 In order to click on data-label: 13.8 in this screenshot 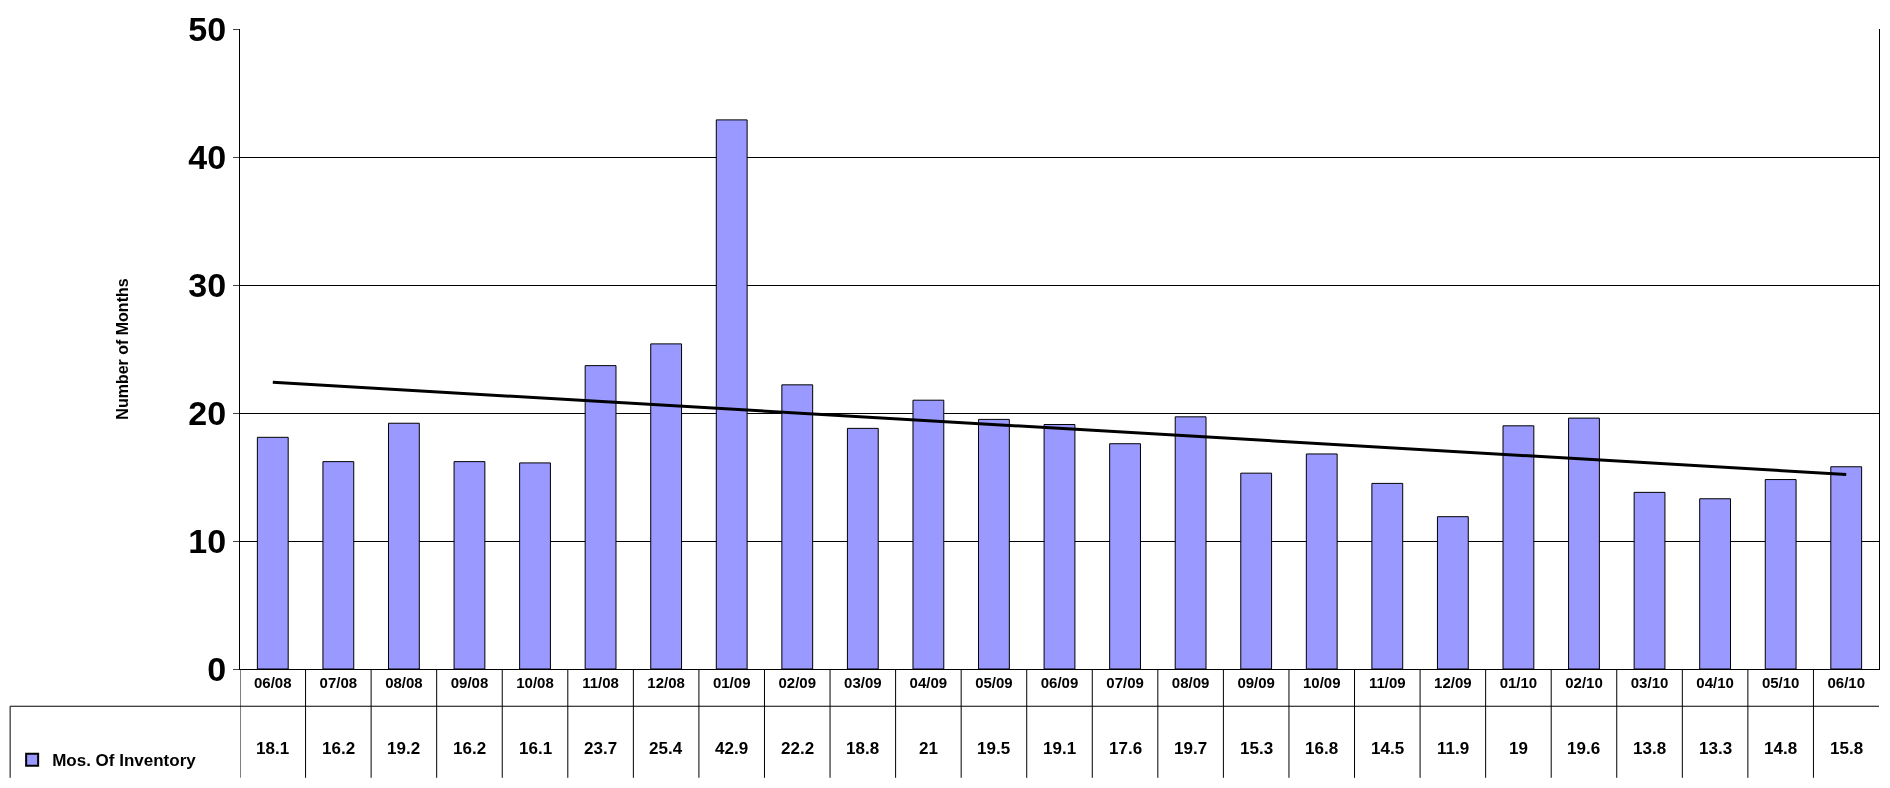, I will do `click(1650, 748)`.